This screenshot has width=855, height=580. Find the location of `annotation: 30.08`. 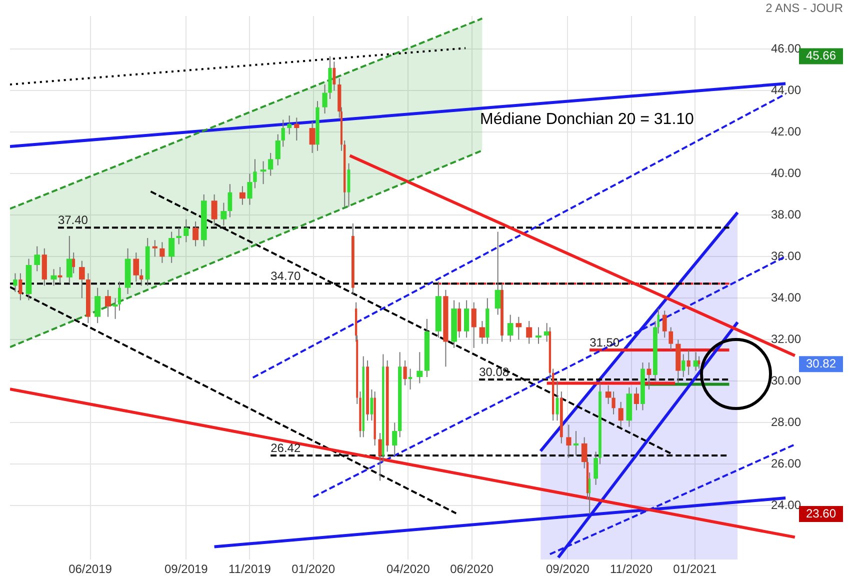

annotation: 30.08 is located at coordinates (494, 371).